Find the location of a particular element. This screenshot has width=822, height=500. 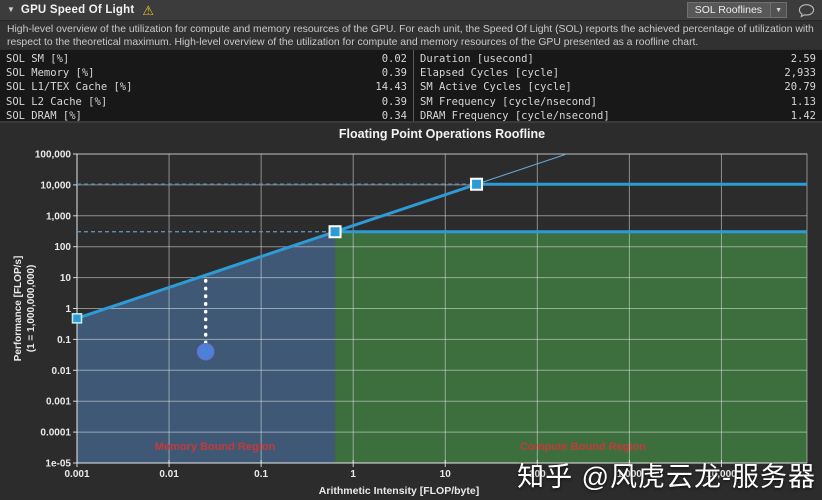

page-selector-dropdown: SOL Rooflines ▼ is located at coordinates (736, 10).